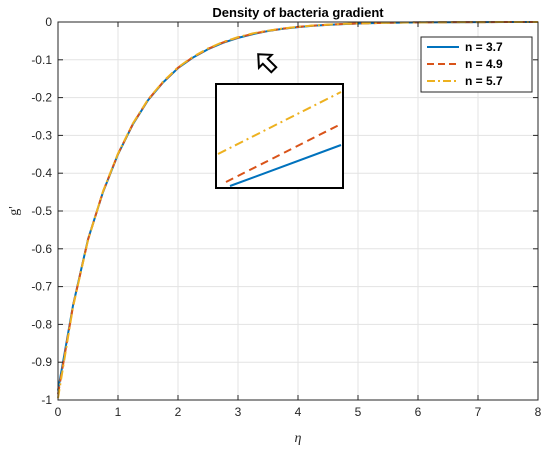  Describe the element at coordinates (484, 81) in the screenshot. I see `legend-label: n = 5.7` at that location.